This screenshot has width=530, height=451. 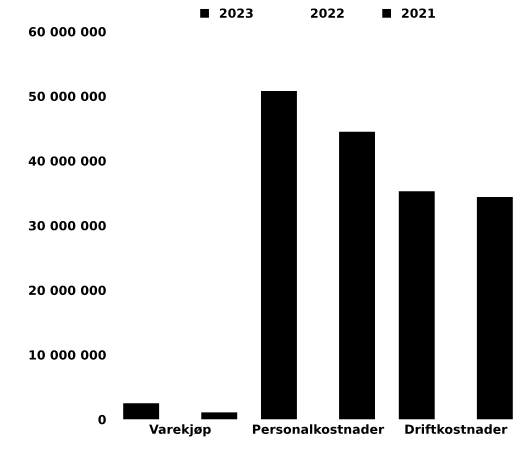 What do you see at coordinates (318, 429) in the screenshot?
I see `x-tick-label: Personalkostnader` at bounding box center [318, 429].